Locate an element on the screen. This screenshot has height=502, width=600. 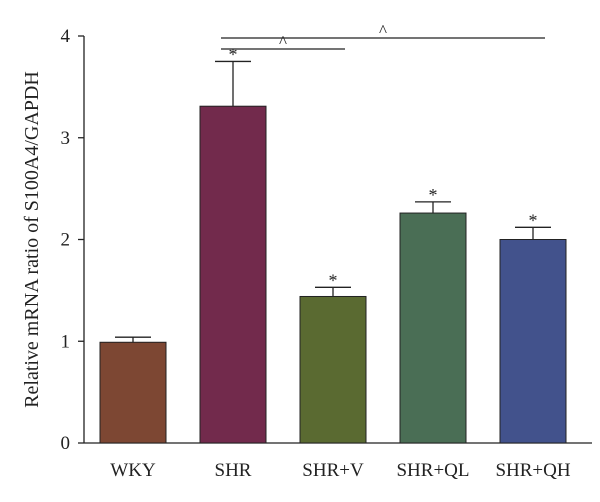
bar-shr-v is located at coordinates (333, 369).